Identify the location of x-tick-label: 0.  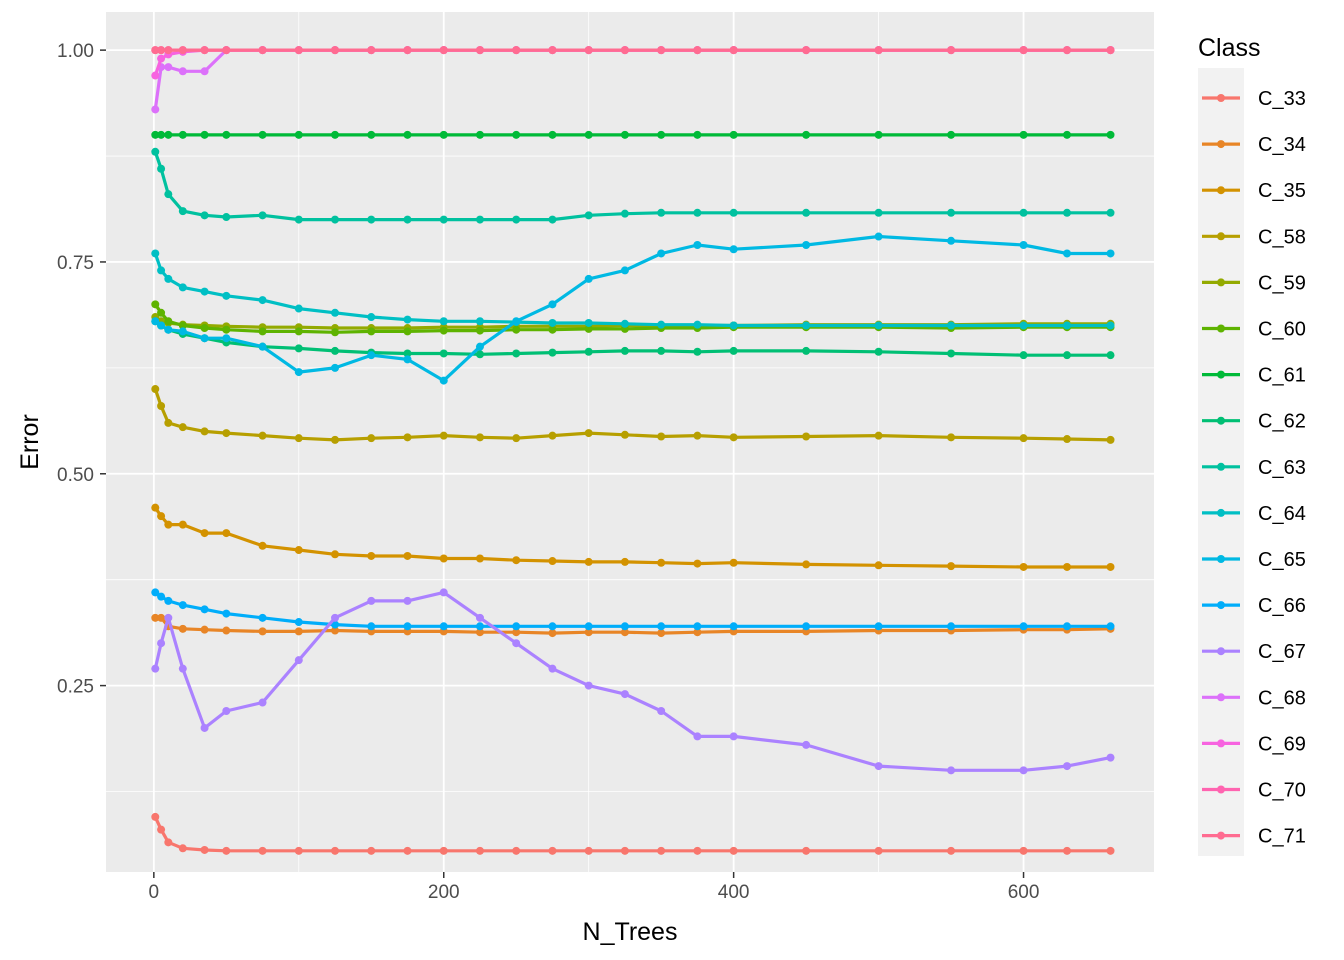
(154, 892).